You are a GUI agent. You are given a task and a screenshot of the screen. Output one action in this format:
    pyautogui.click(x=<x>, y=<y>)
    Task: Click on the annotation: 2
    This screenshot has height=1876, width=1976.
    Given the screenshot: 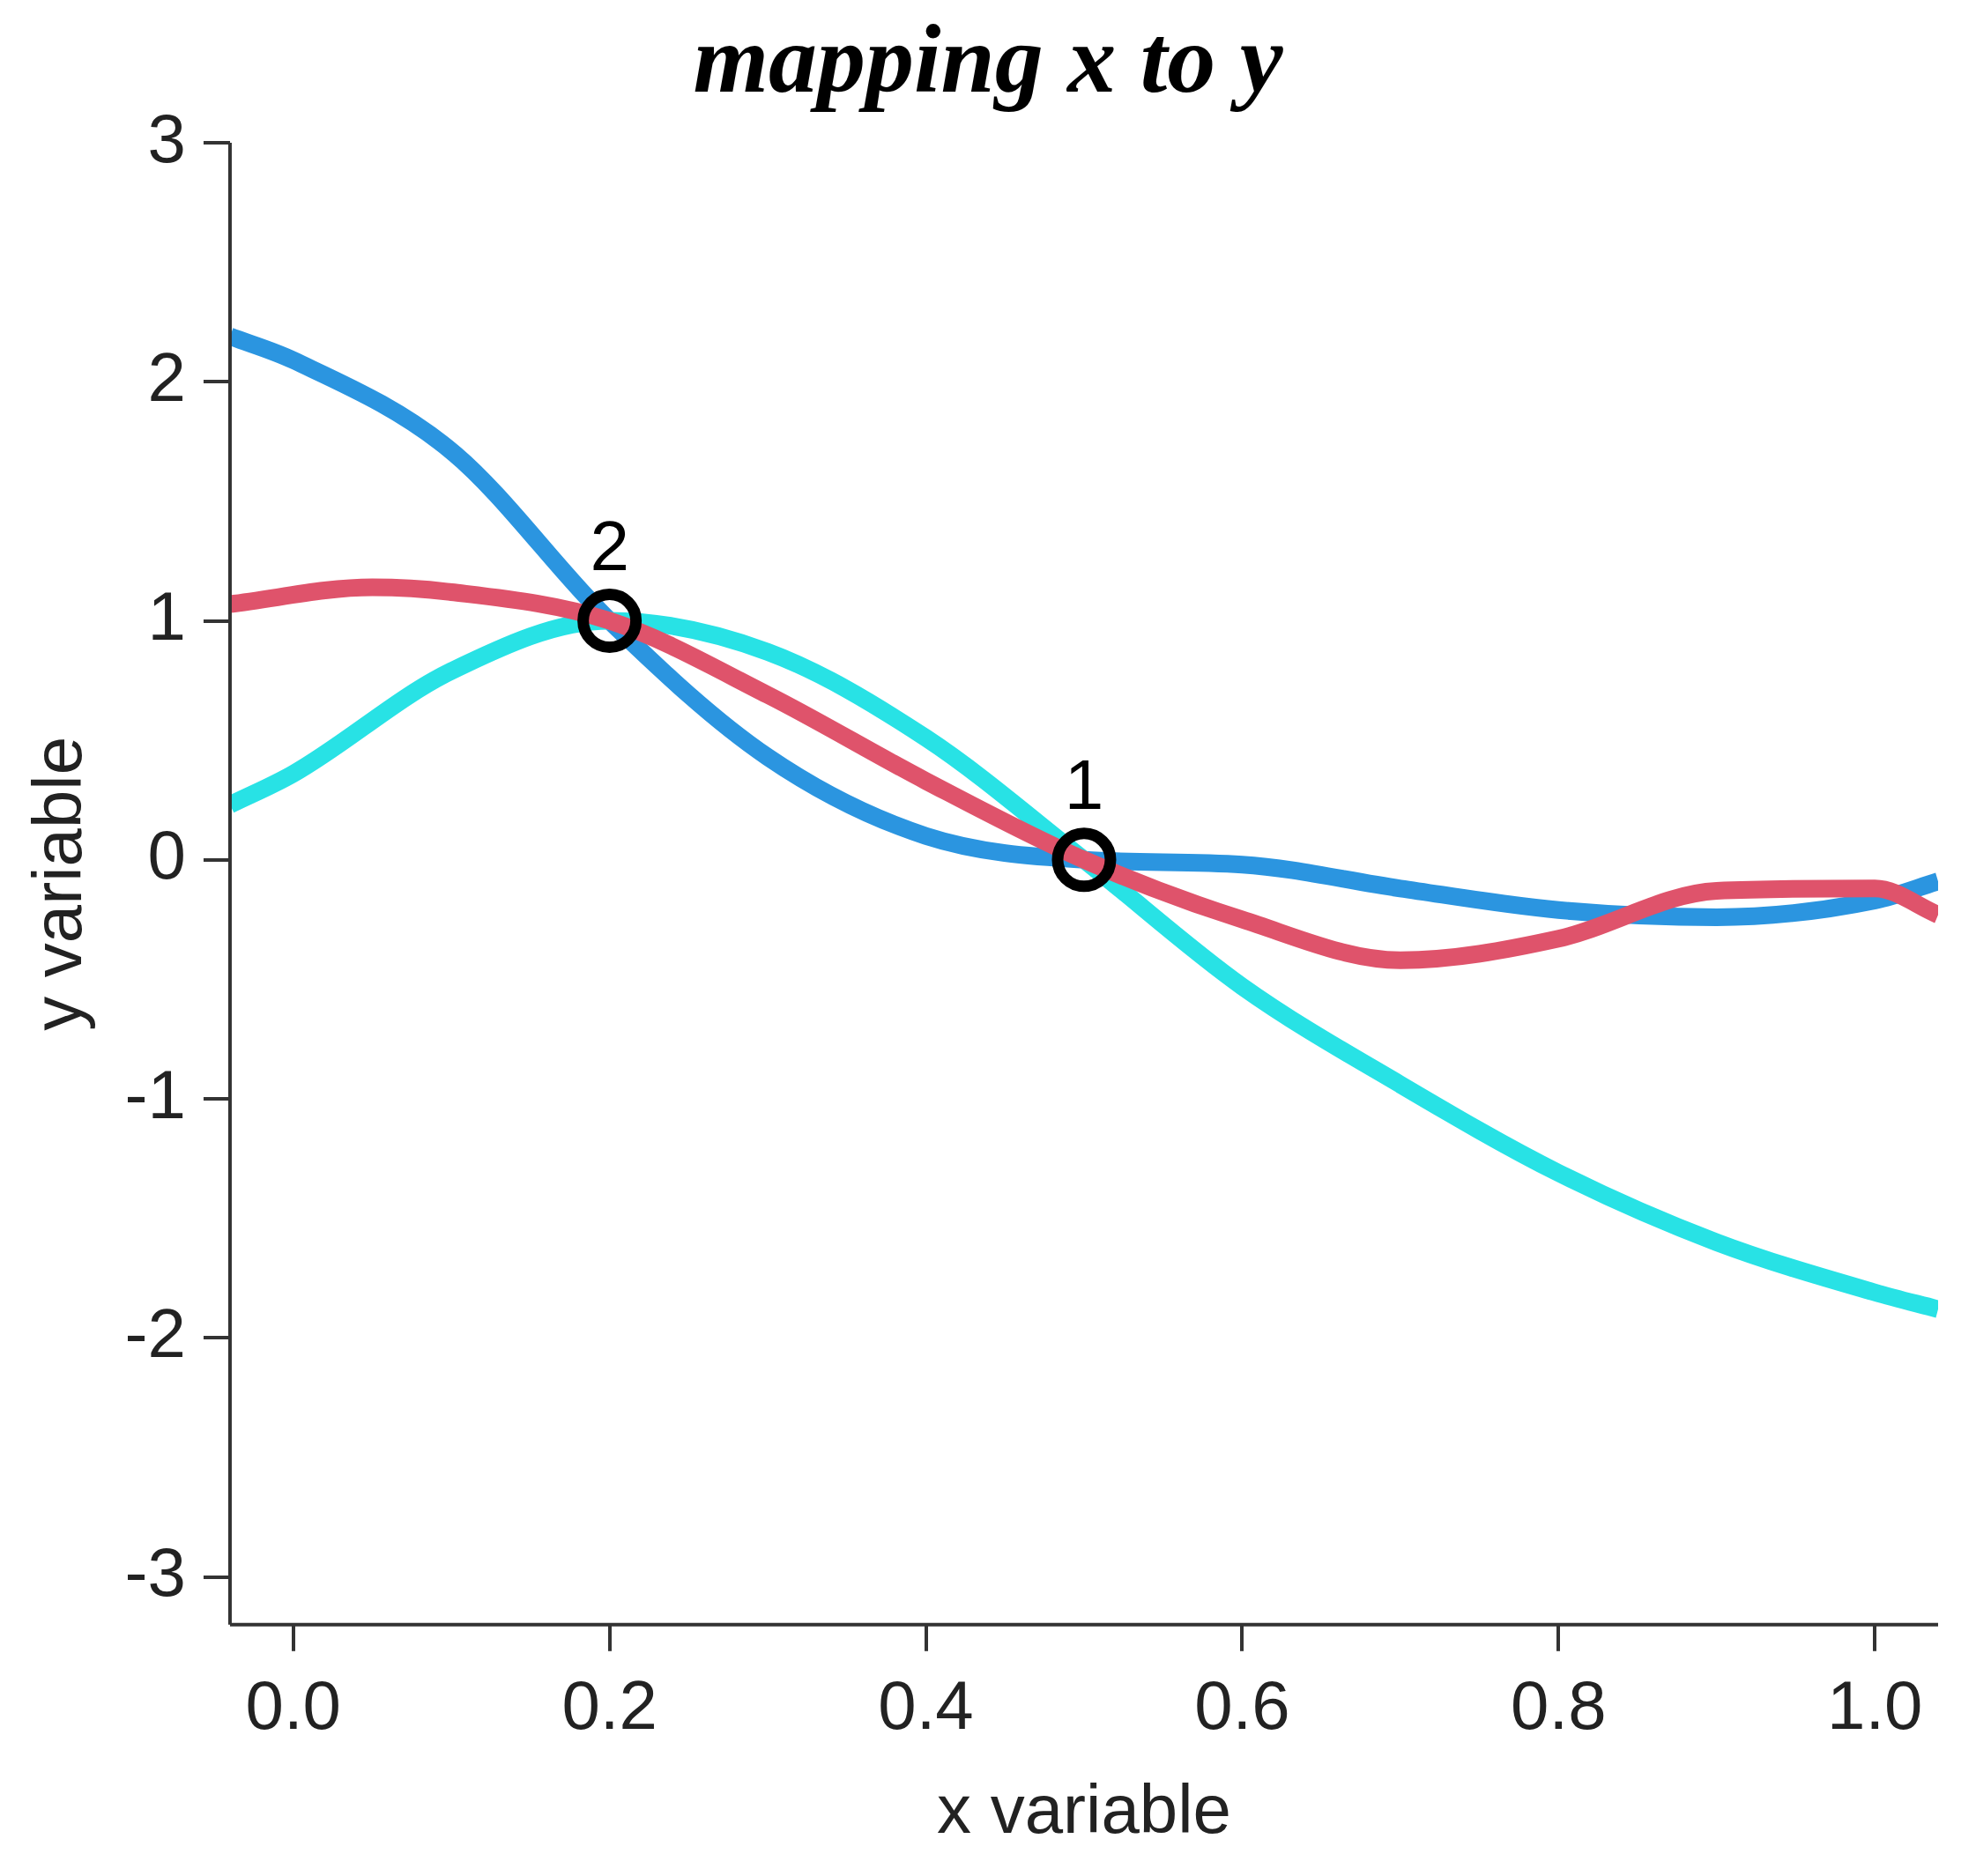 What is the action you would take?
    pyautogui.click(x=609, y=545)
    